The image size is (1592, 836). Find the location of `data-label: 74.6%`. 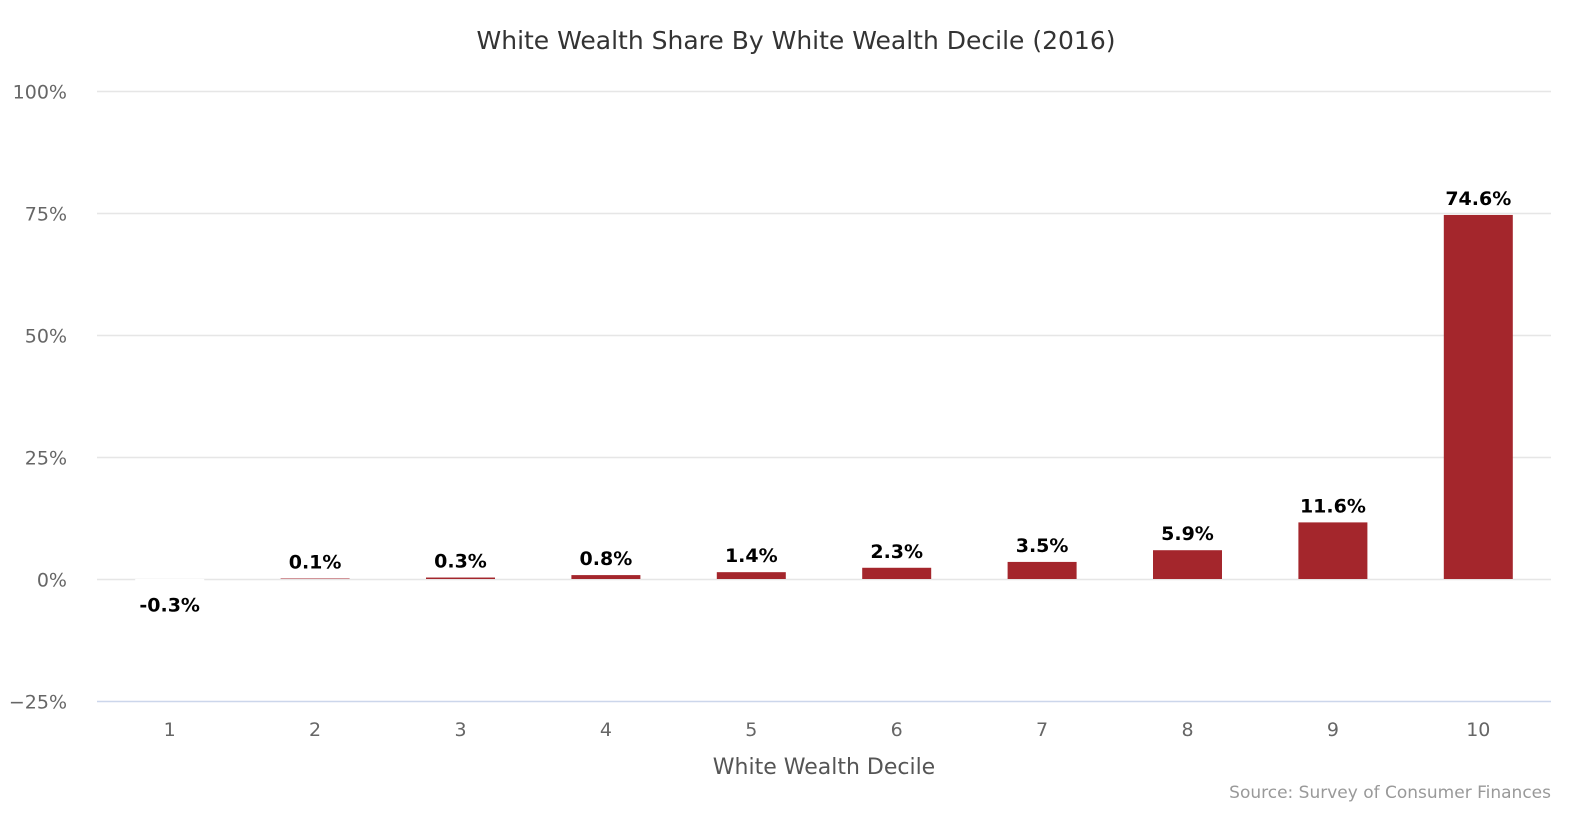

data-label: 74.6% is located at coordinates (1478, 199).